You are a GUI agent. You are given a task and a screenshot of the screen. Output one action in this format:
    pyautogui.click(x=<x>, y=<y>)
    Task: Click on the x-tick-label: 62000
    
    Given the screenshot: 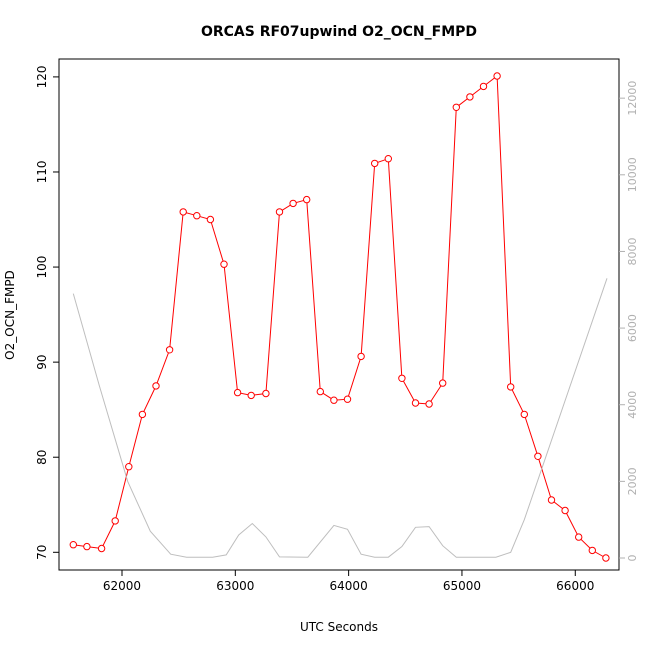 What is the action you would take?
    pyautogui.click(x=122, y=586)
    